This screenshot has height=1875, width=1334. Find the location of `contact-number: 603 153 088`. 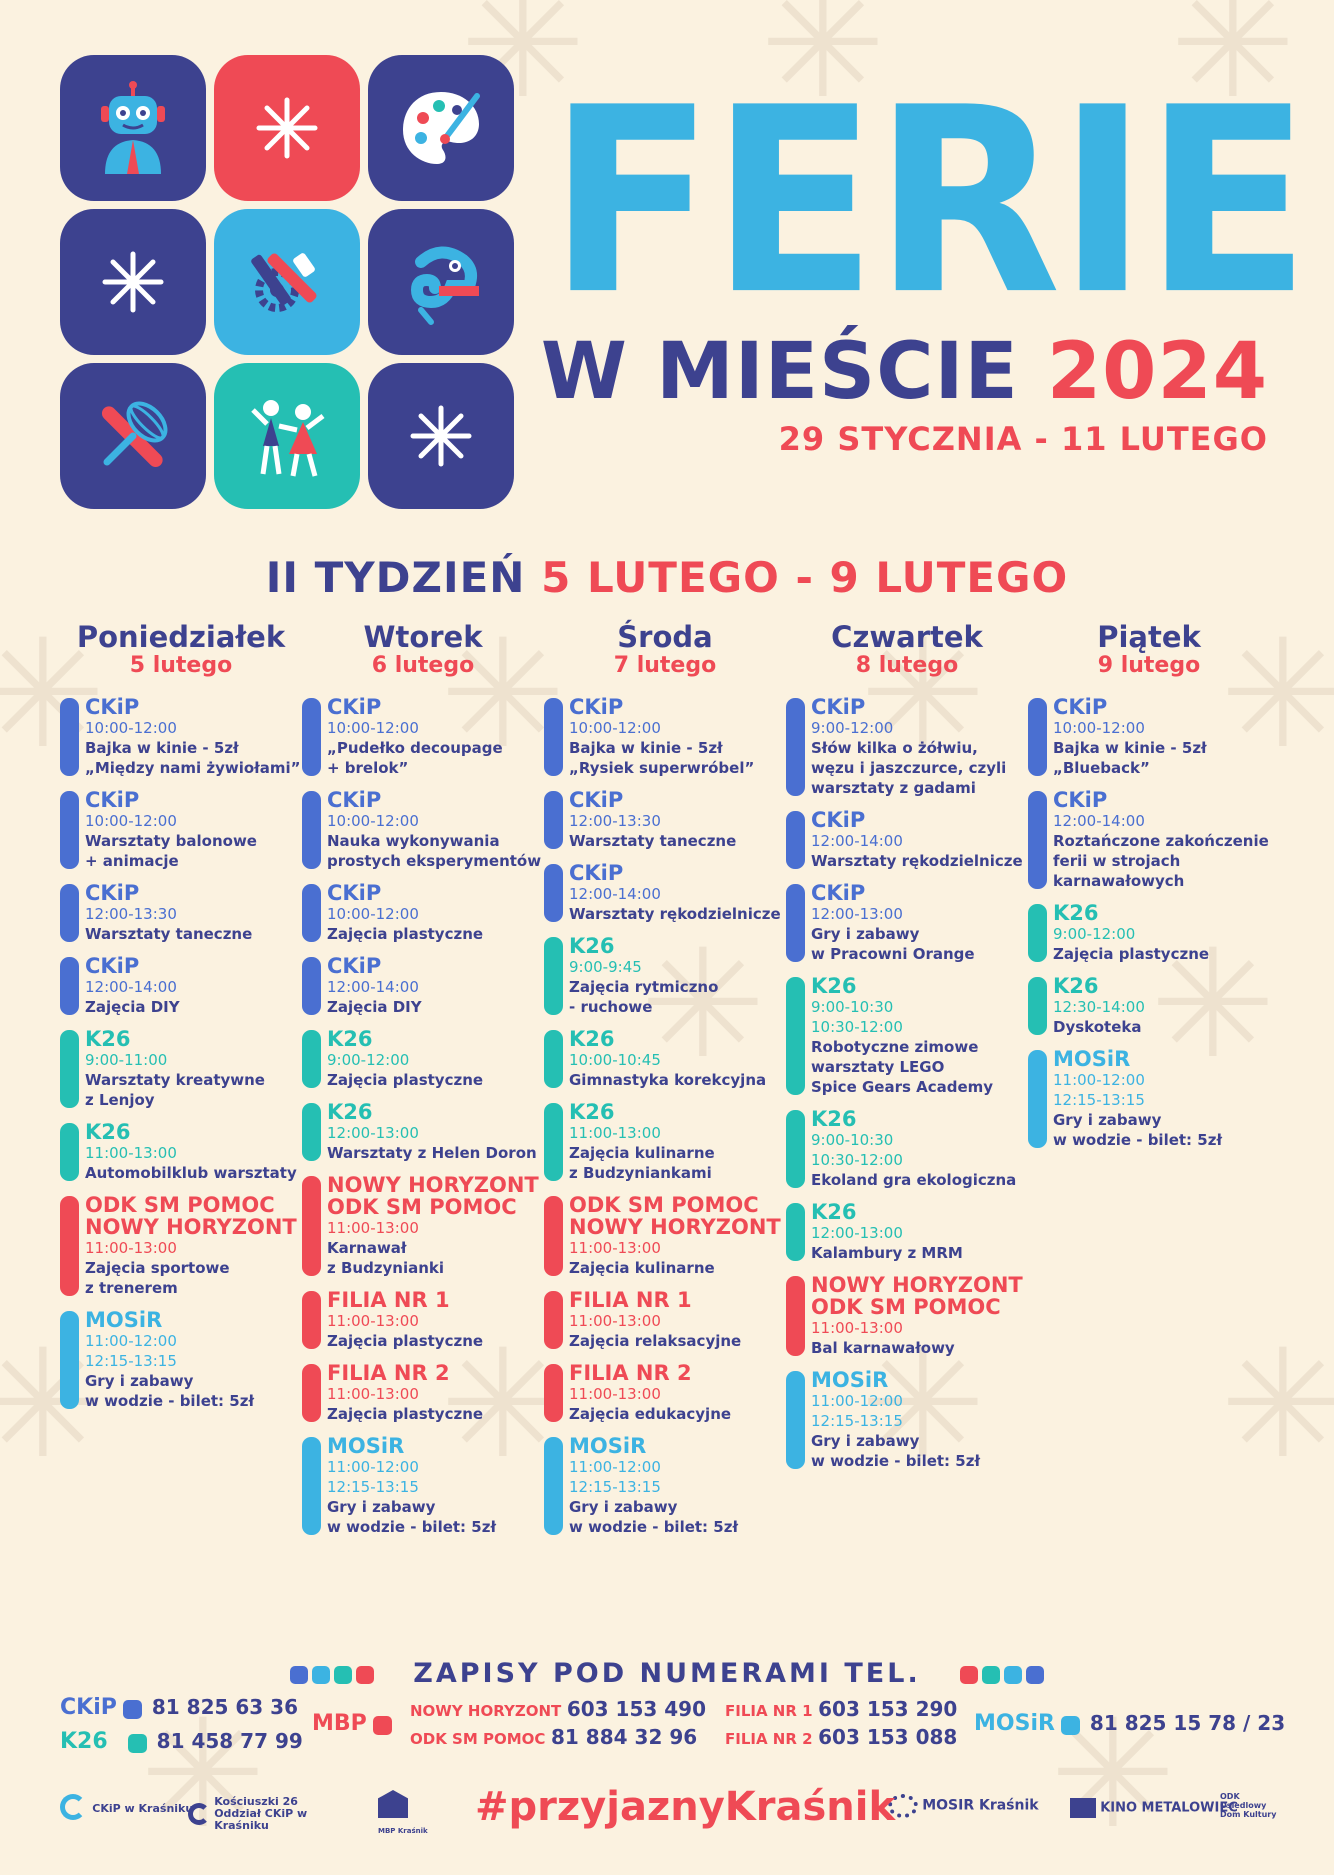

contact-number: 603 153 088 is located at coordinates (888, 1737).